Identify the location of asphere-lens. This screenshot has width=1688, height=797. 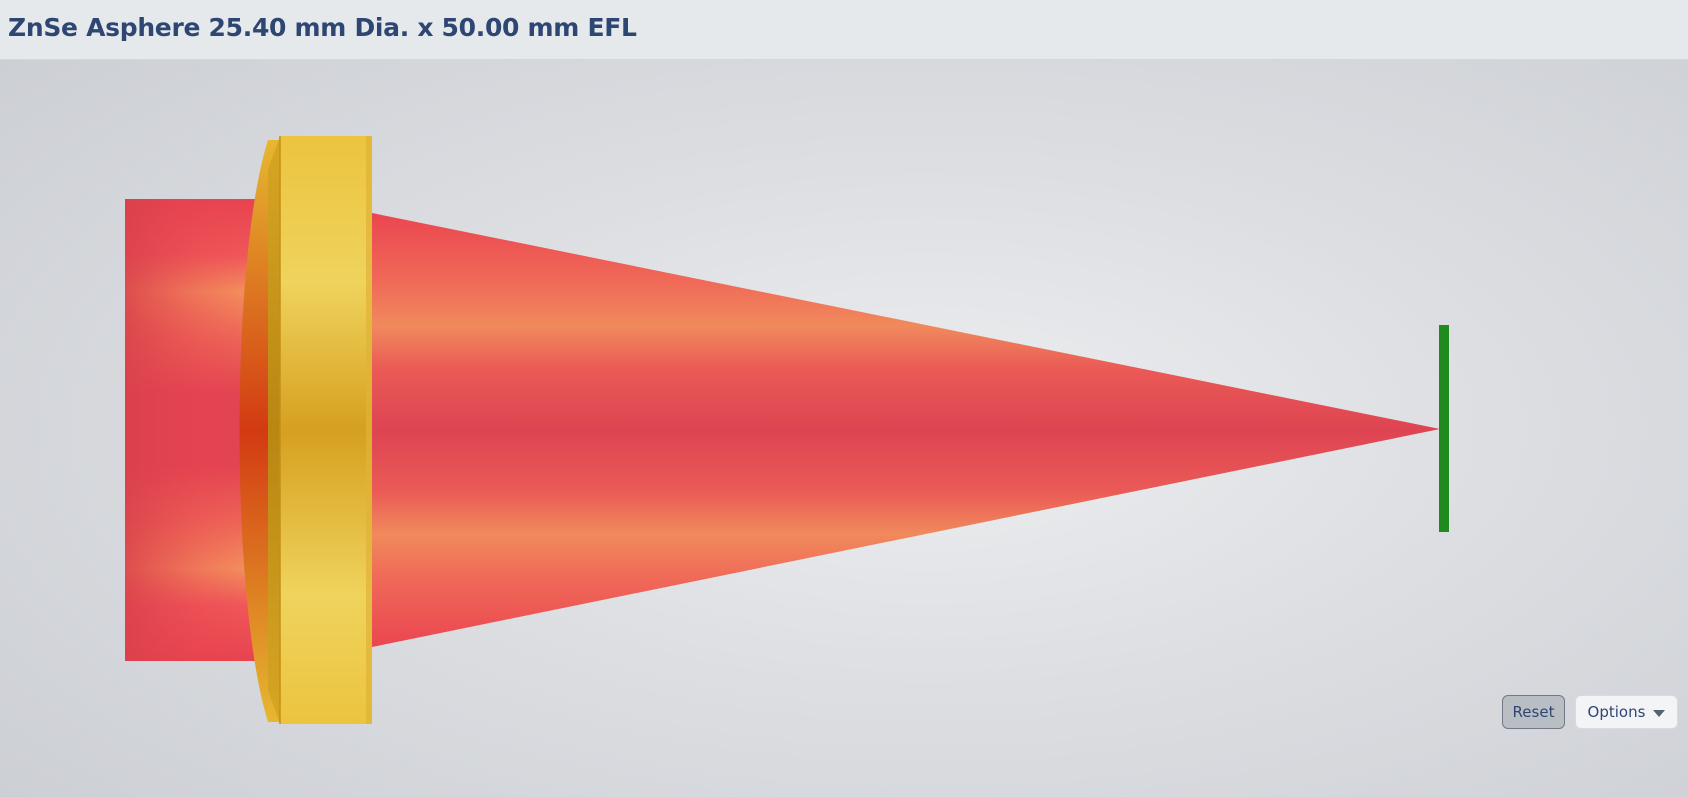
(306, 430).